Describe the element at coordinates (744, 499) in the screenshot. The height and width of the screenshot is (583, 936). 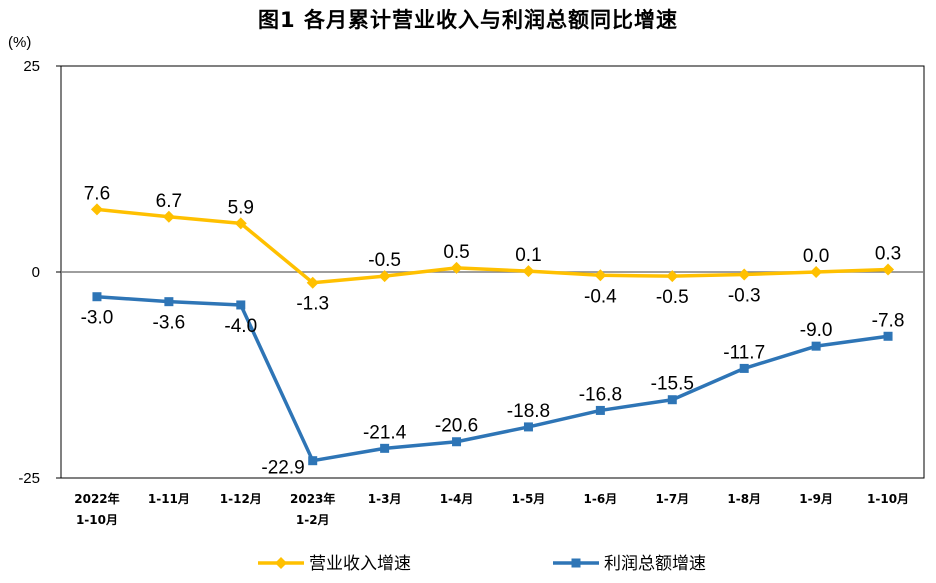
I see `x-tick-label: 1-8月` at that location.